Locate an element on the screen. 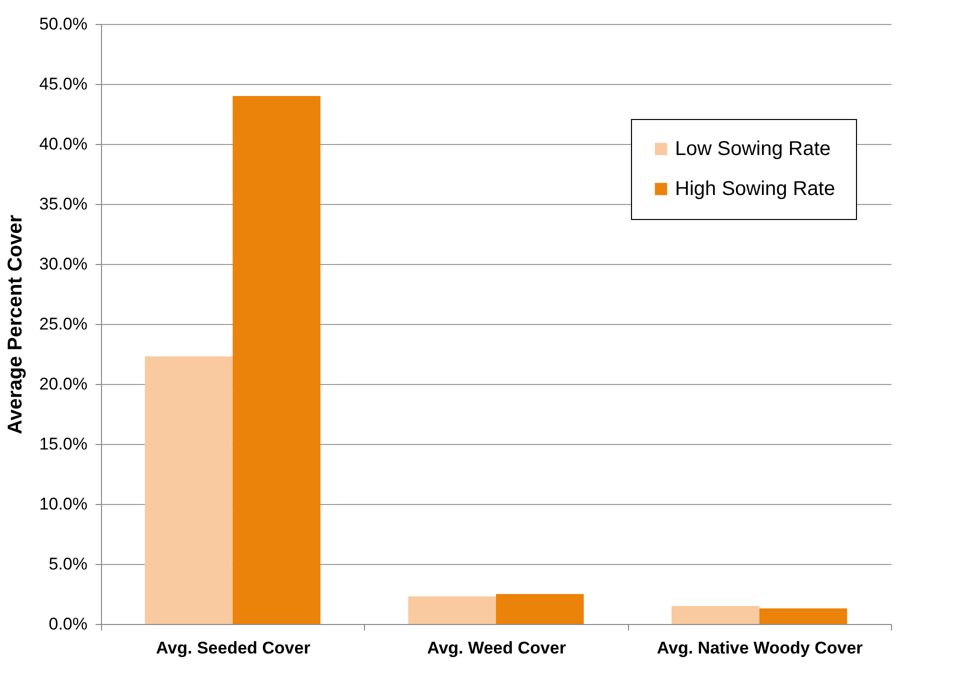 This screenshot has width=976, height=675. y-tick-label: 45.0% is located at coordinates (63, 84).